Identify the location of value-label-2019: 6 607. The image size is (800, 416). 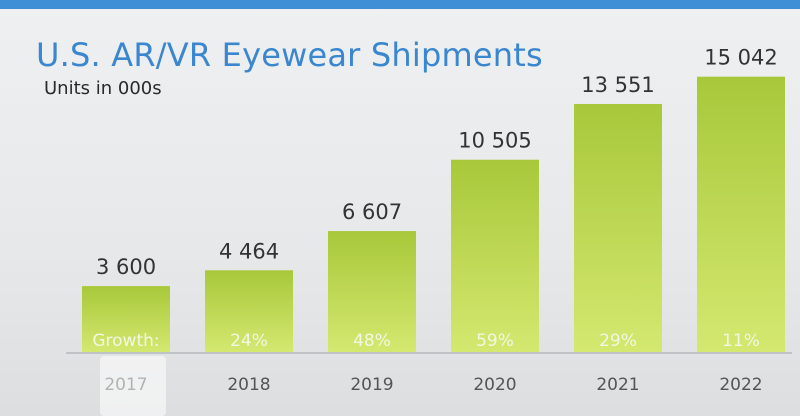
(372, 212).